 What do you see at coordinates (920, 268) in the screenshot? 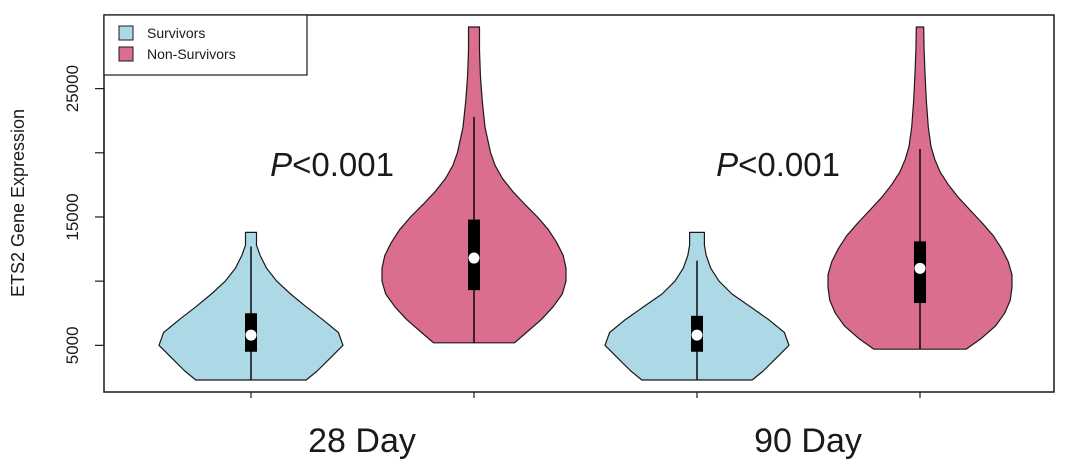
I see `median-dot-90-day-non-survivors` at bounding box center [920, 268].